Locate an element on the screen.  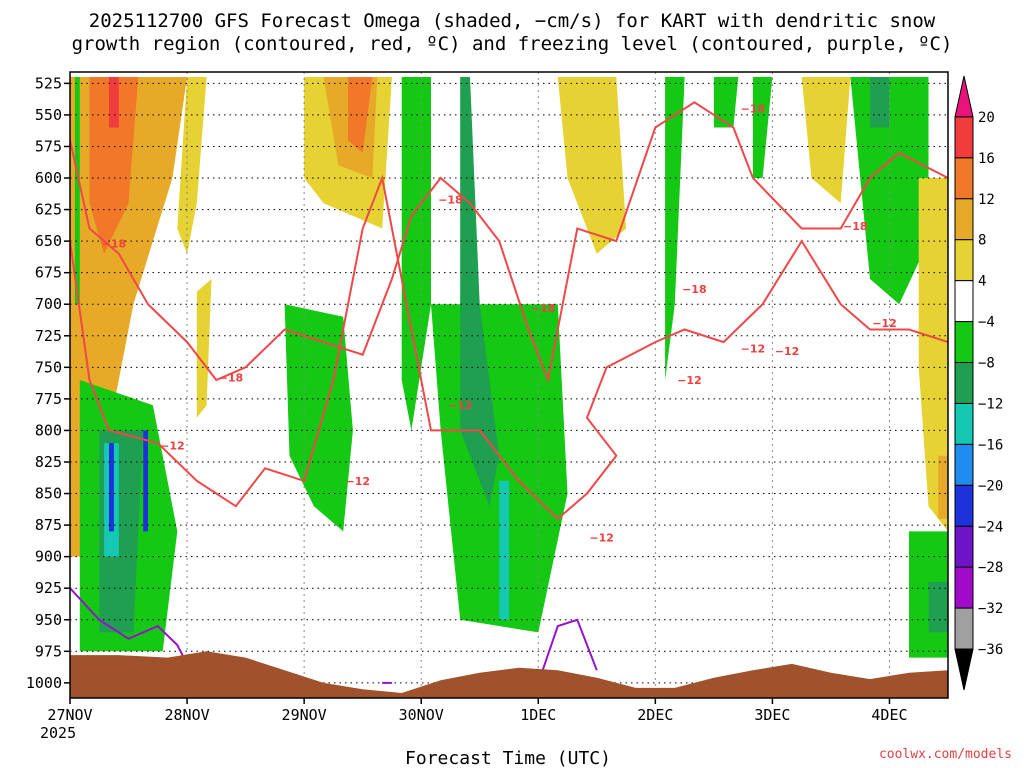
colorbar-label-9: −20 is located at coordinates (990, 486).